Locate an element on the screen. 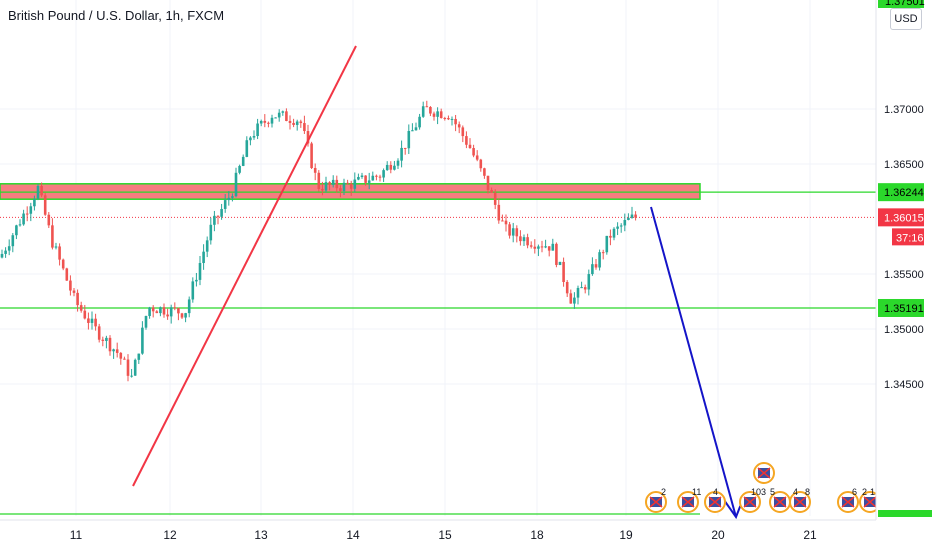  top-level-label: 1.37501 is located at coordinates (905, 4).